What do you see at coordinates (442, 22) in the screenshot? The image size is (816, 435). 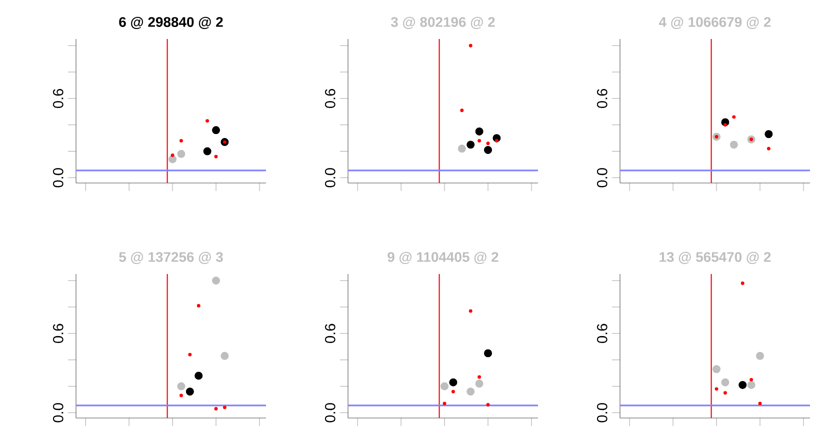 I see `chart-title: 3 @ 802196 @ 2` at bounding box center [442, 22].